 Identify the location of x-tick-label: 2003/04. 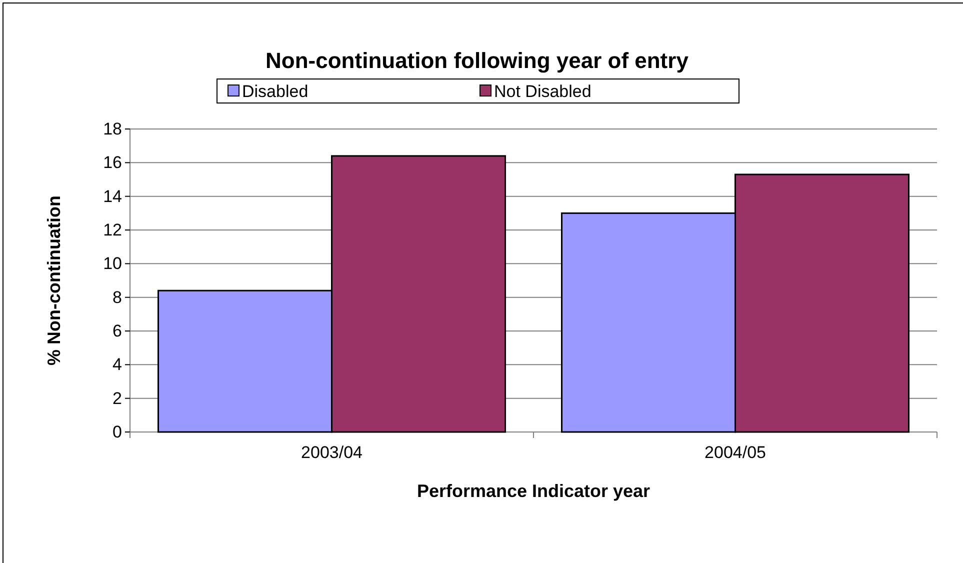
(331, 452).